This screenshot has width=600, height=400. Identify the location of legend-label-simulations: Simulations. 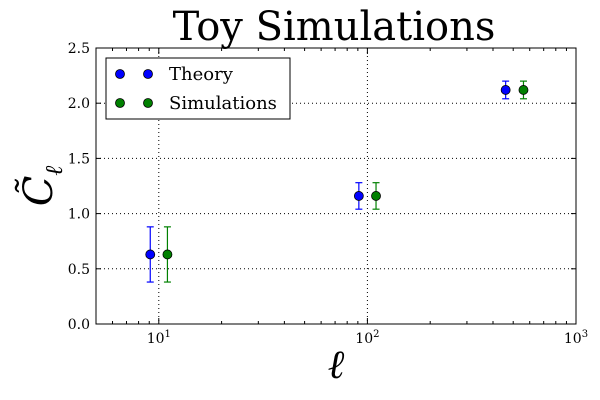
(223, 103).